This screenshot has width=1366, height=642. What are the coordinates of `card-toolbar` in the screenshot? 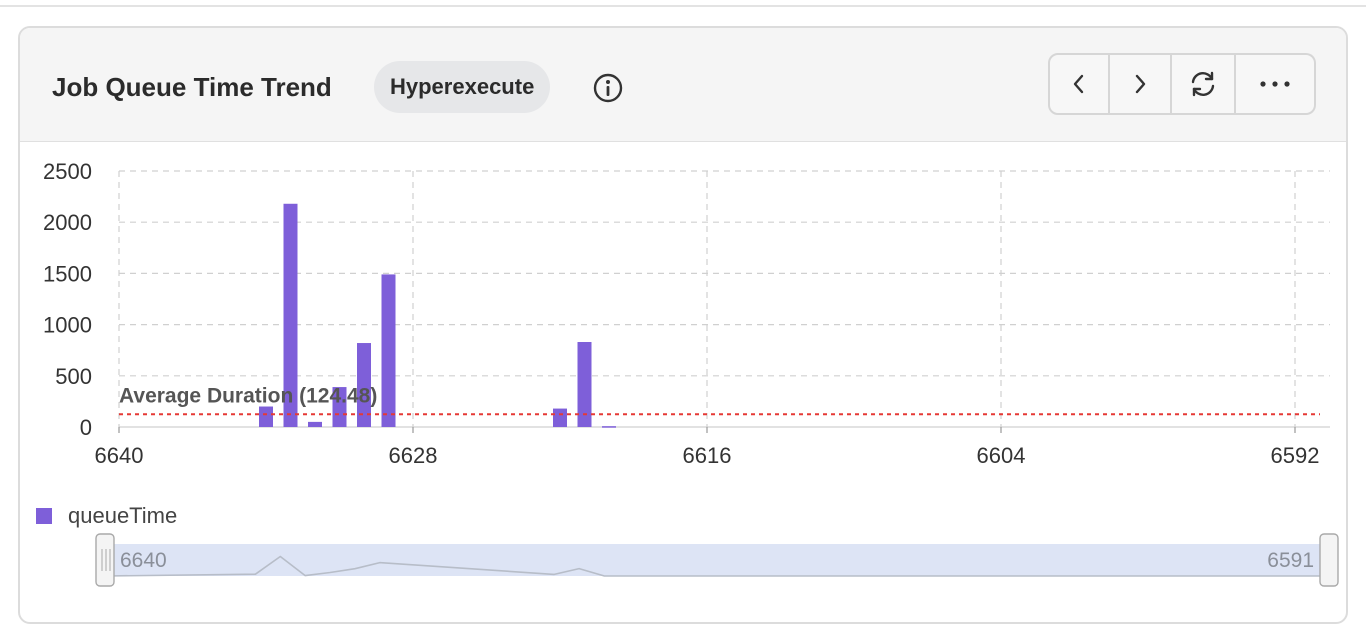 It's located at (1182, 84).